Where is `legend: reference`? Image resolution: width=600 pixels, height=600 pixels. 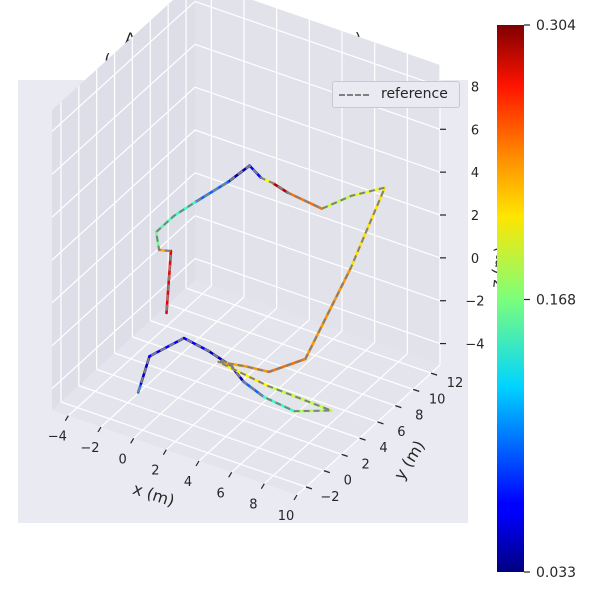 legend: reference is located at coordinates (396, 94).